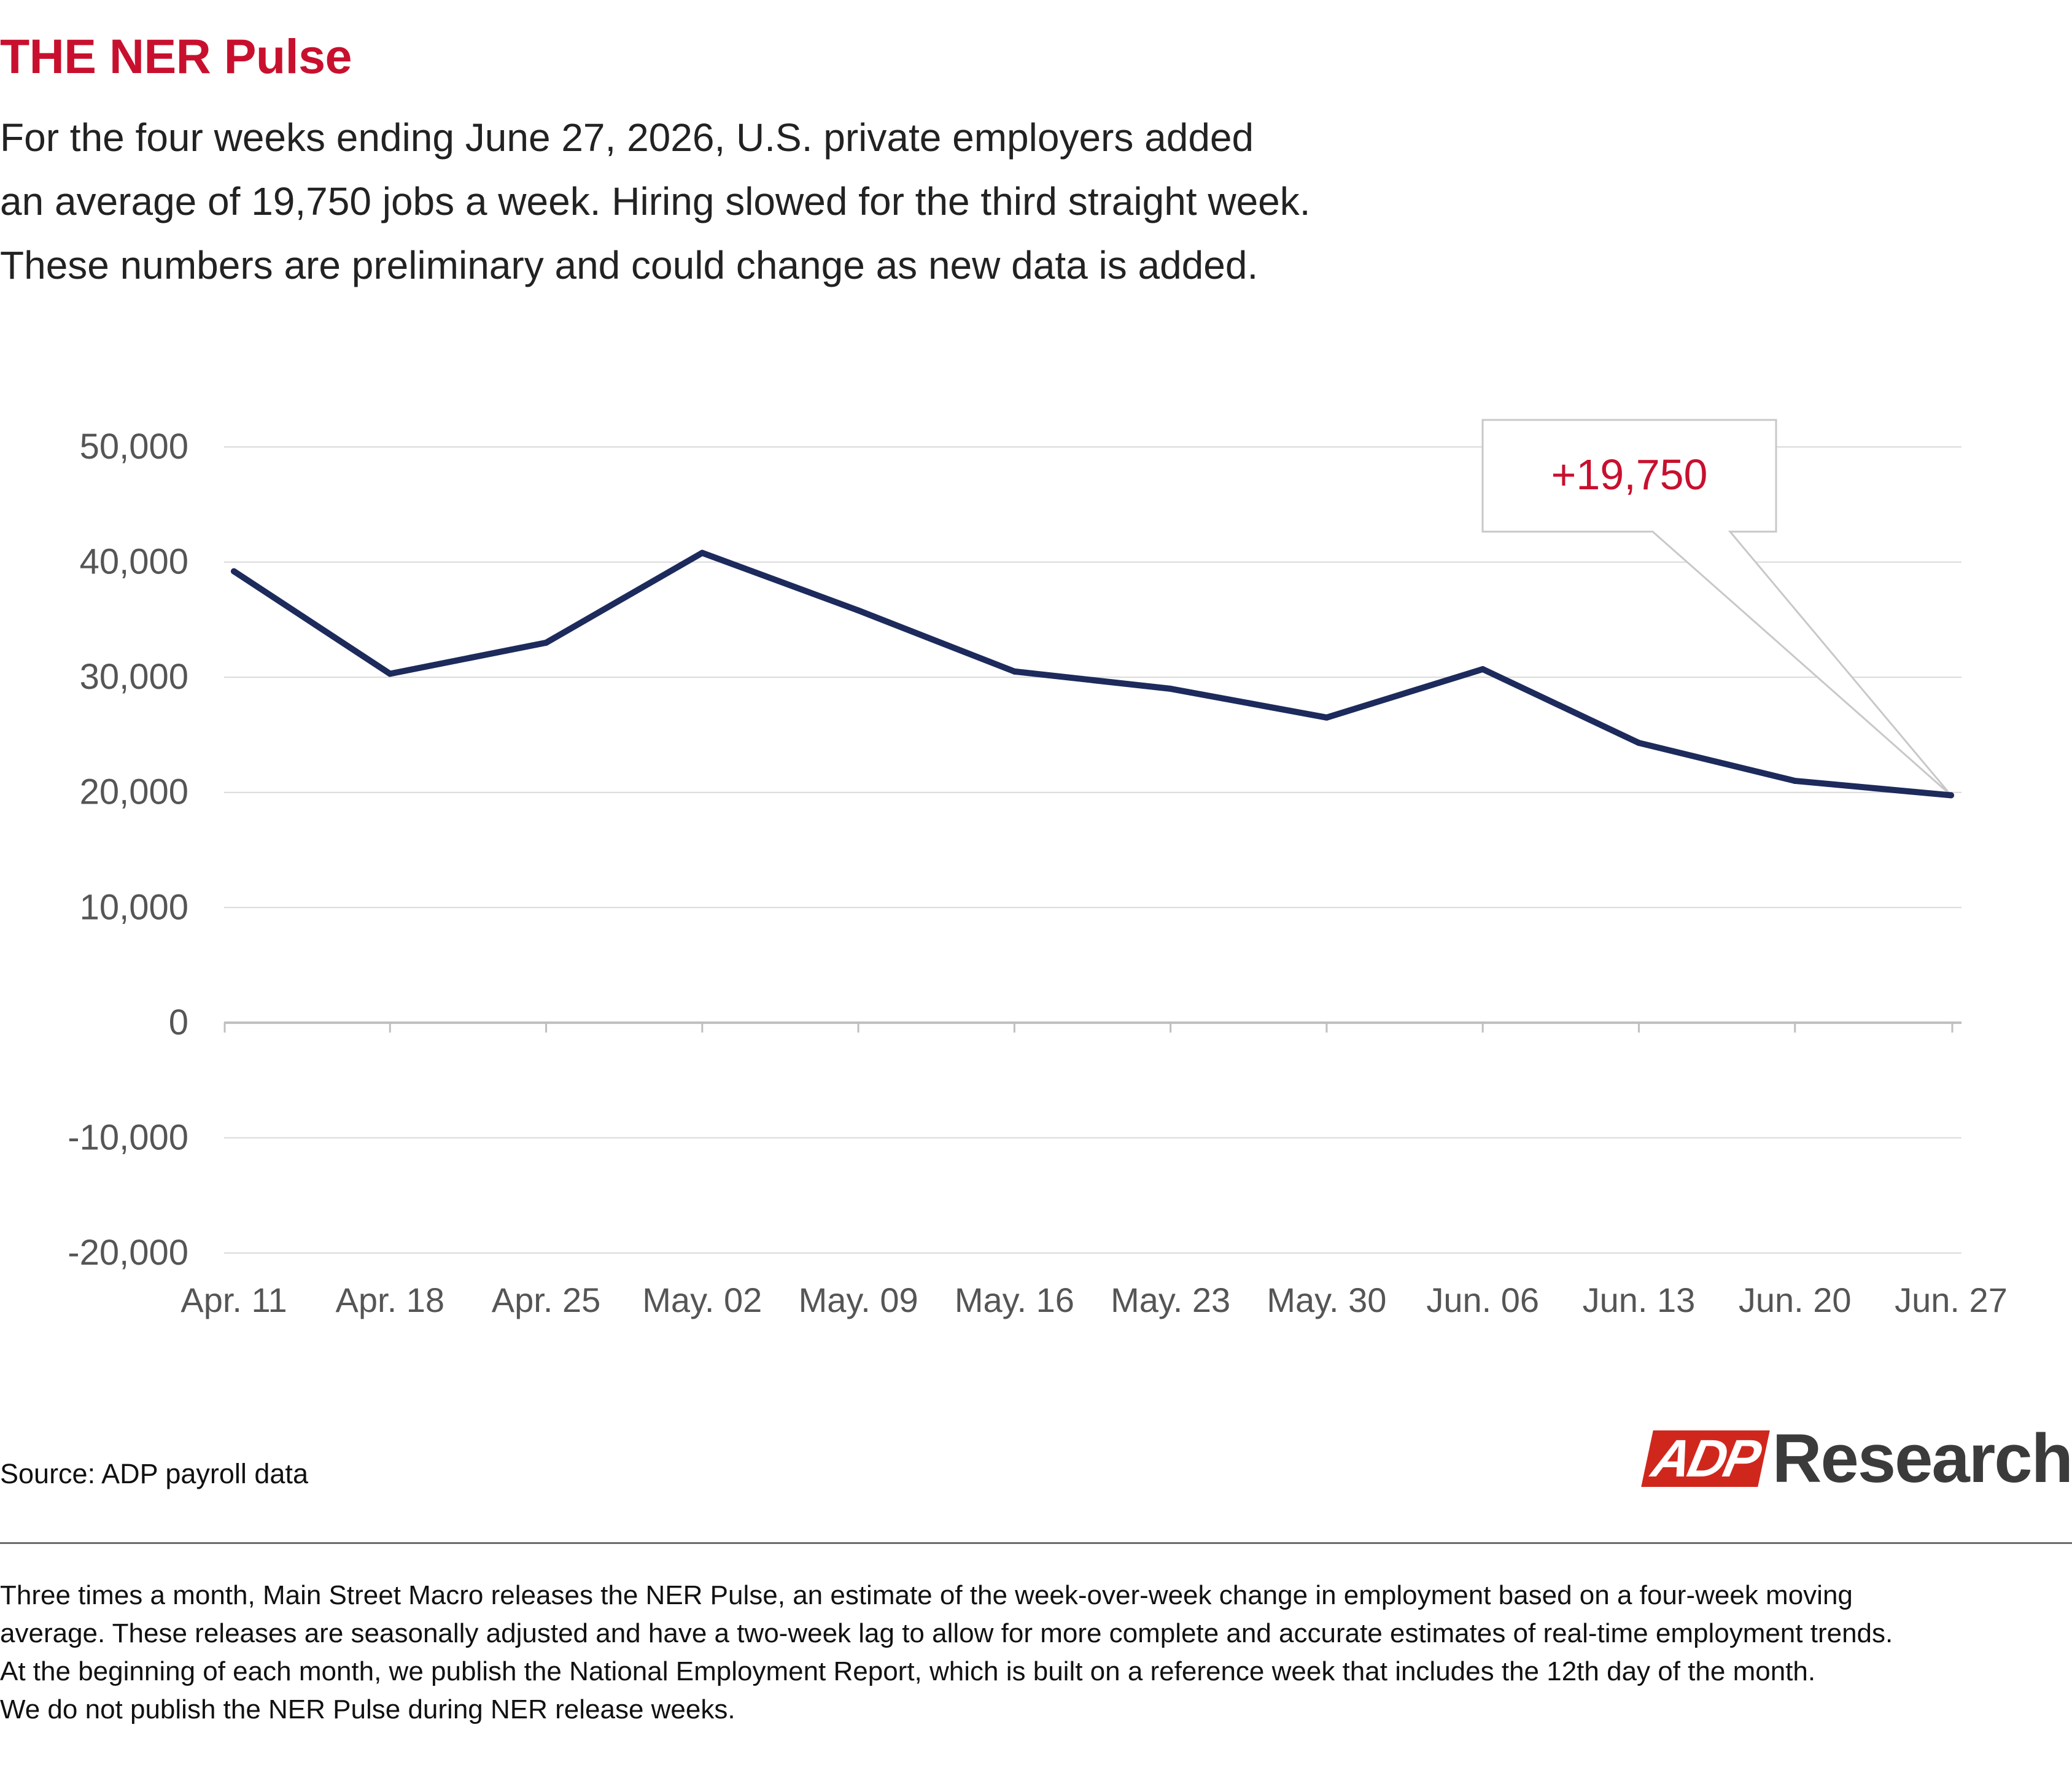 The image size is (2072, 1765). I want to click on adp-logo-mark: ADP, so click(1705, 1459).